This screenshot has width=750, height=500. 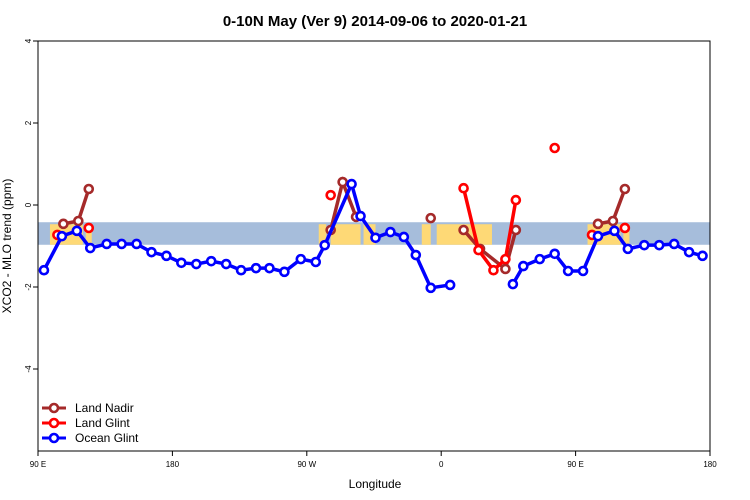 What do you see at coordinates (107, 438) in the screenshot?
I see `legend-label-ocean-glint: Ocean Glint` at bounding box center [107, 438].